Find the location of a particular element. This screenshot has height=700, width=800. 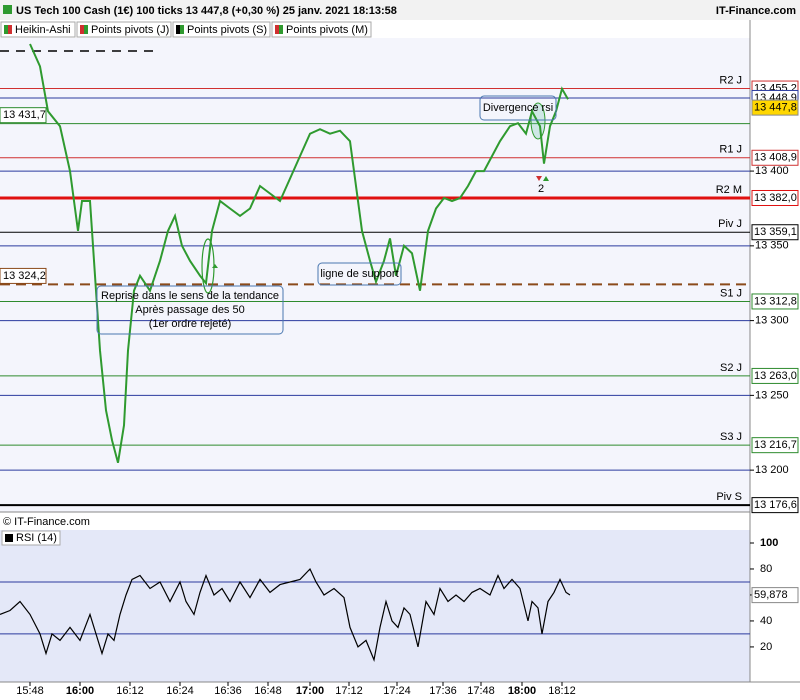

y-tick-label: 20 is located at coordinates (766, 647).